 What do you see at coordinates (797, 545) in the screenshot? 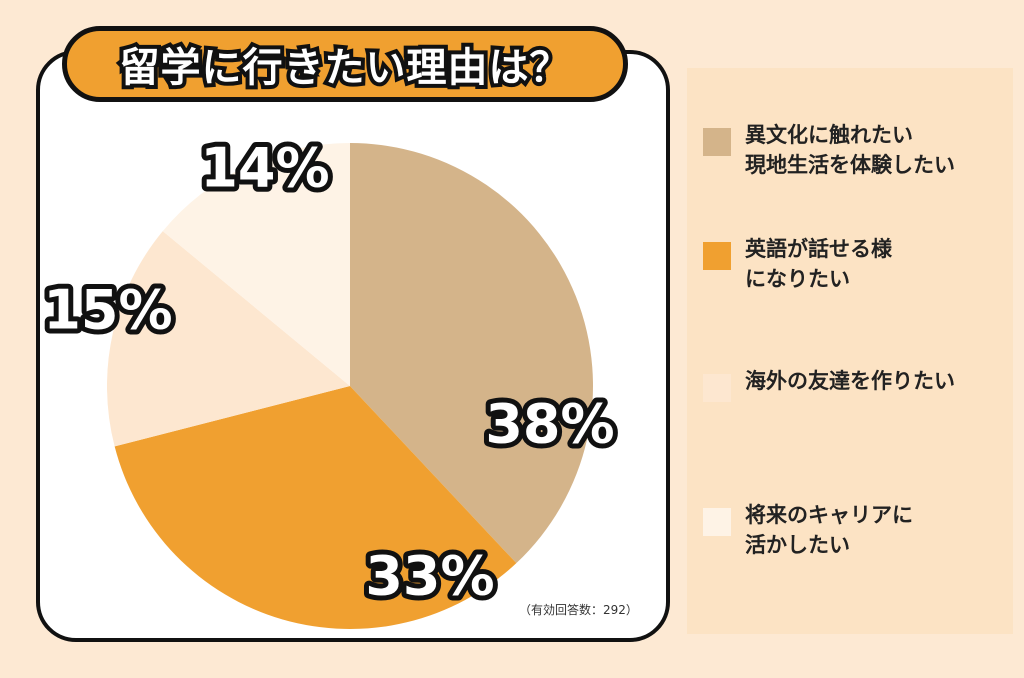
I see `legend-label-3-line-2: 活かしたい` at bounding box center [797, 545].